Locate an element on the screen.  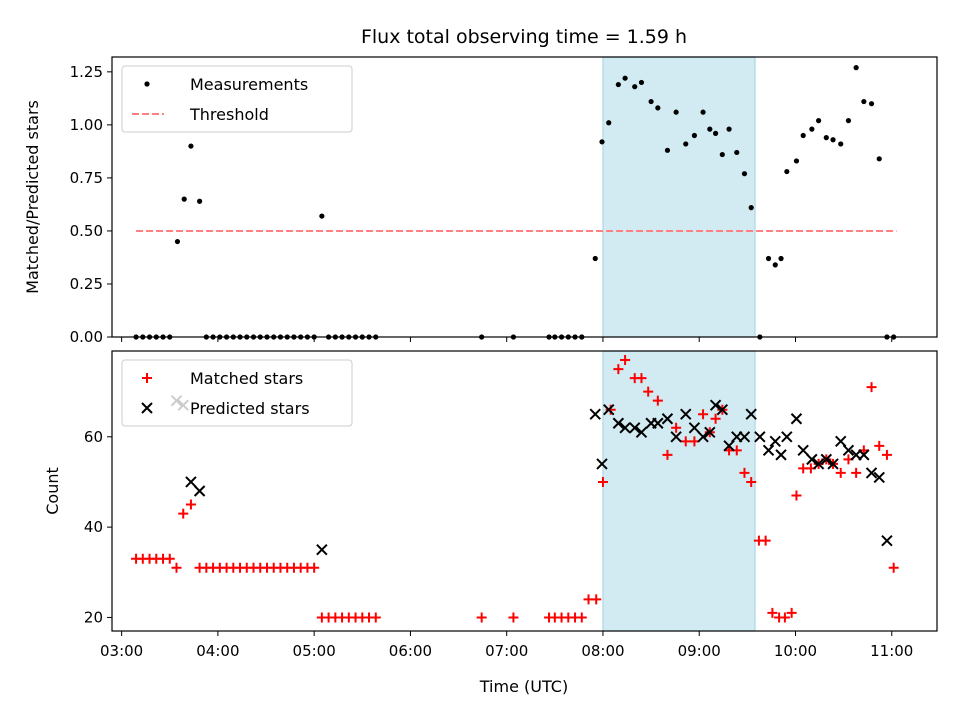
legend-label: Measurements is located at coordinates (249, 84).